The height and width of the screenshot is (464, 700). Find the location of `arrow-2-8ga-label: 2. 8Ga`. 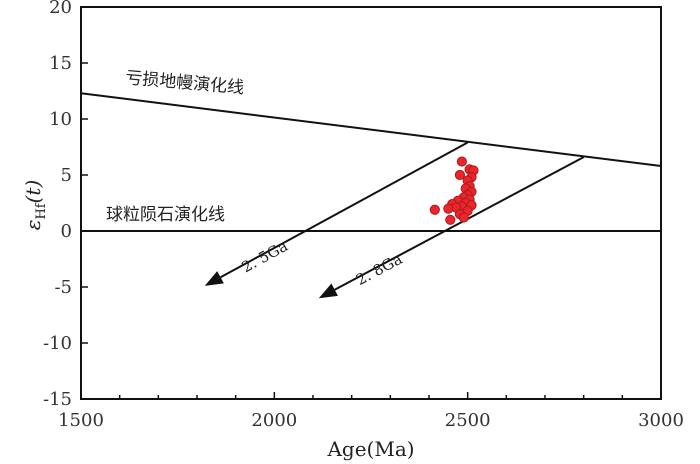

arrow-2-8ga-label: 2. 8Ga is located at coordinates (379, 269).